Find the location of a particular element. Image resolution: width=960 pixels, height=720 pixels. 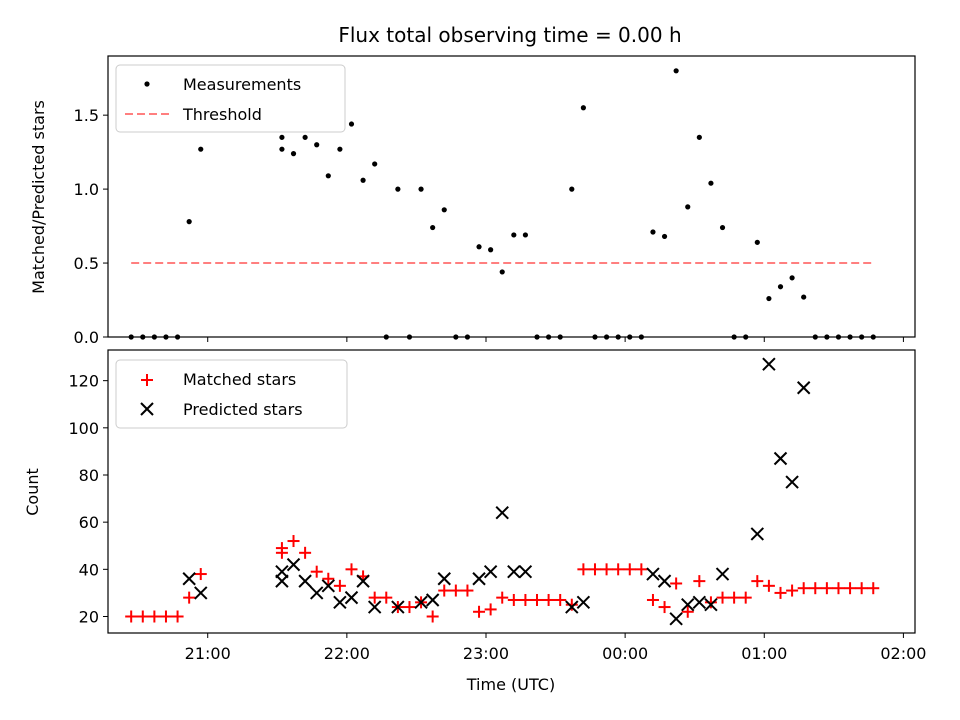

bottom-legend: Matched stars Predicted stars is located at coordinates (231, 394).